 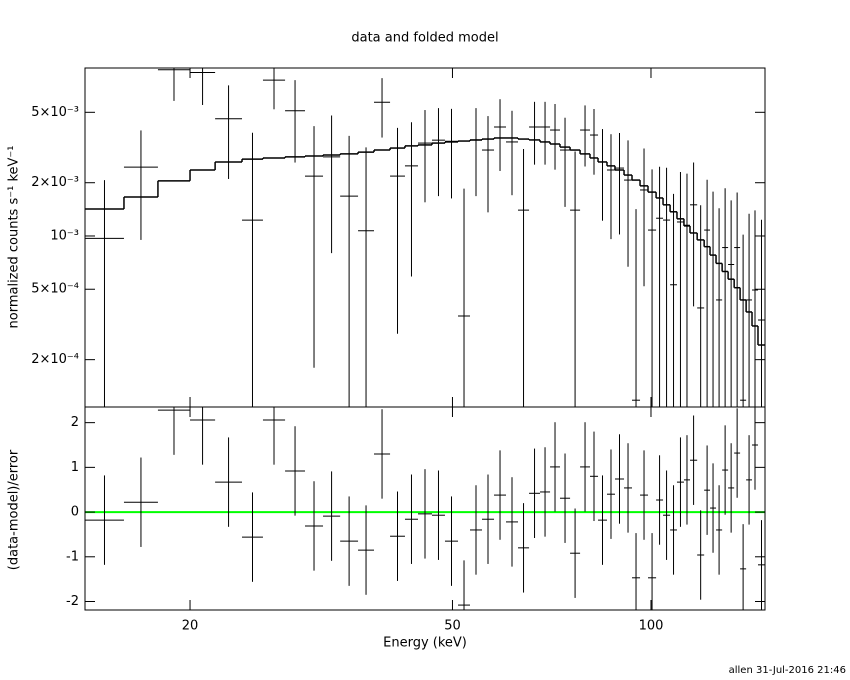 I want to click on y-tick-label: -1, so click(x=72, y=556).